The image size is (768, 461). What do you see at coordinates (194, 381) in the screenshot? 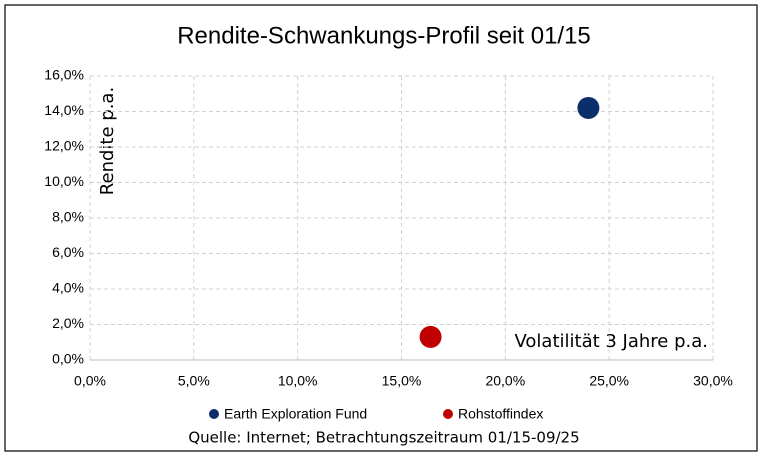
I see `x-tick-label: 5,0%` at bounding box center [194, 381].